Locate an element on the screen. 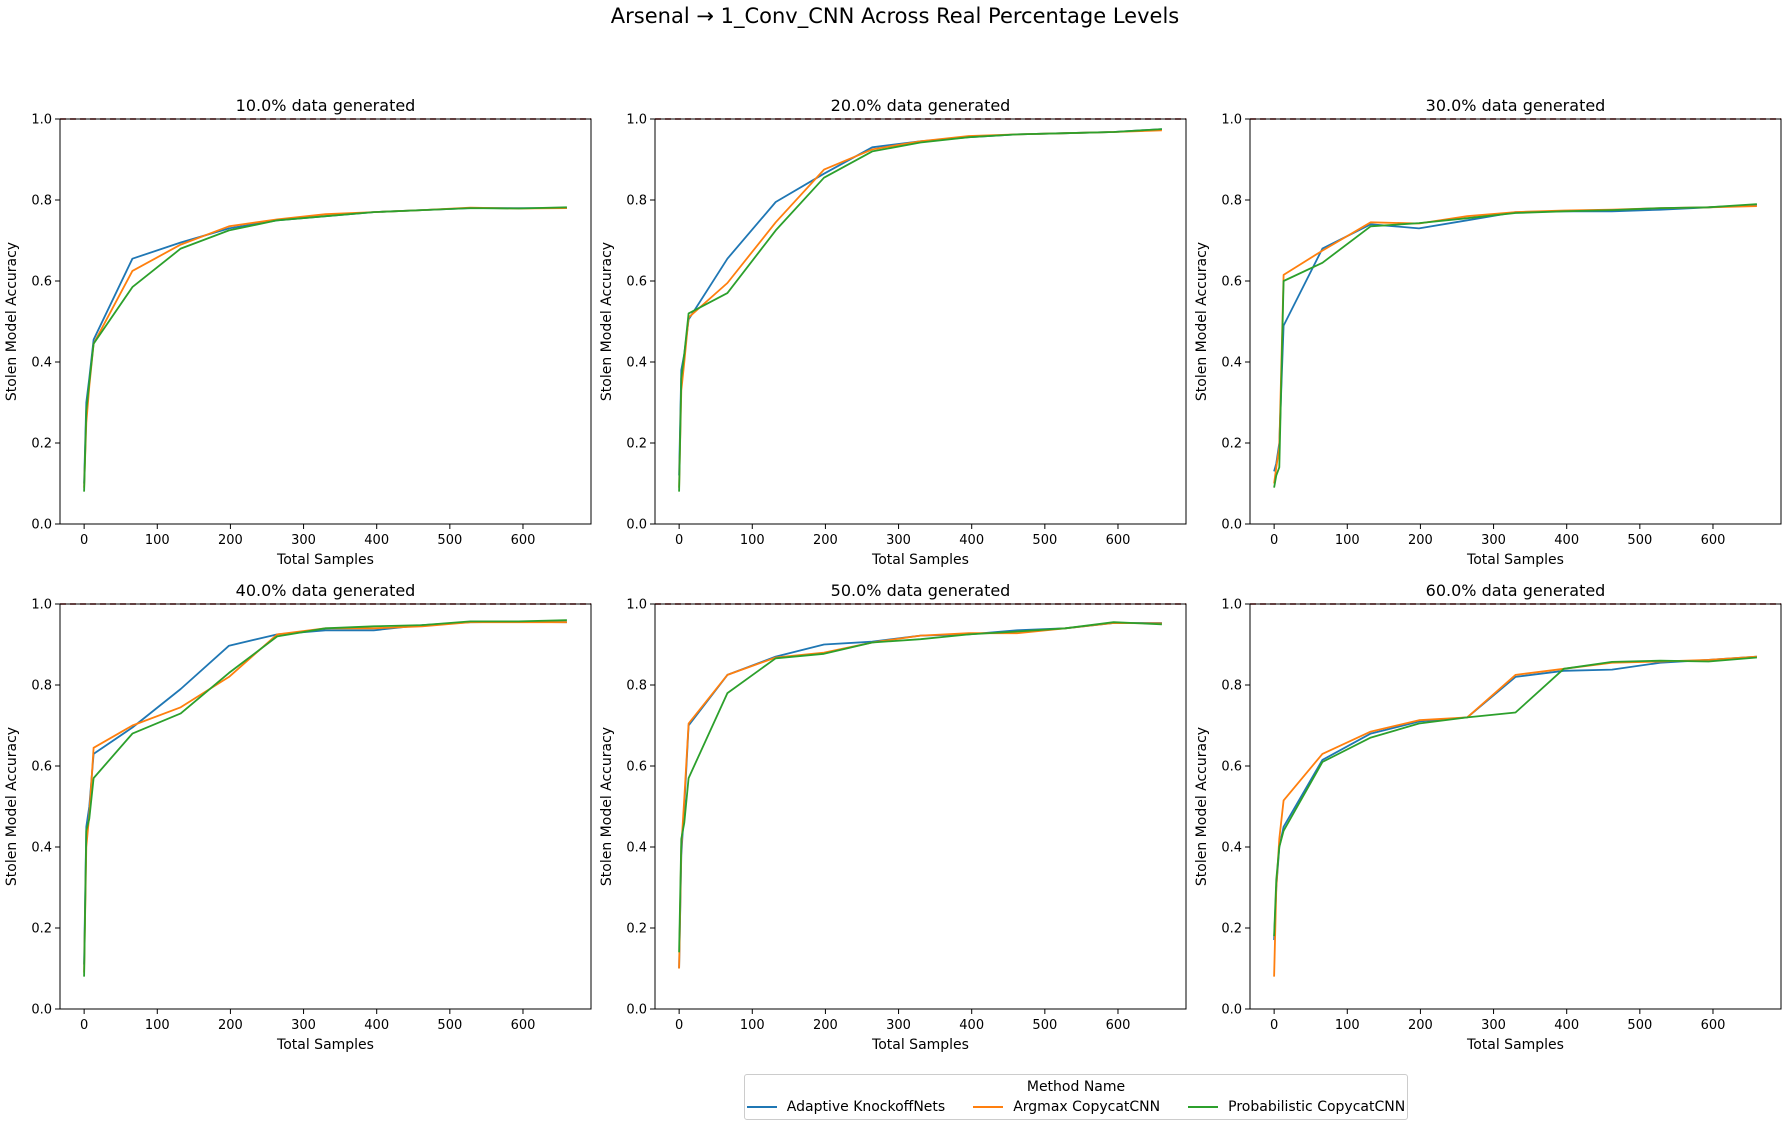 The image size is (1790, 1129). legend-item-argmax-copycatcnn: Argmax CopycatCNN is located at coordinates (1066, 1107).